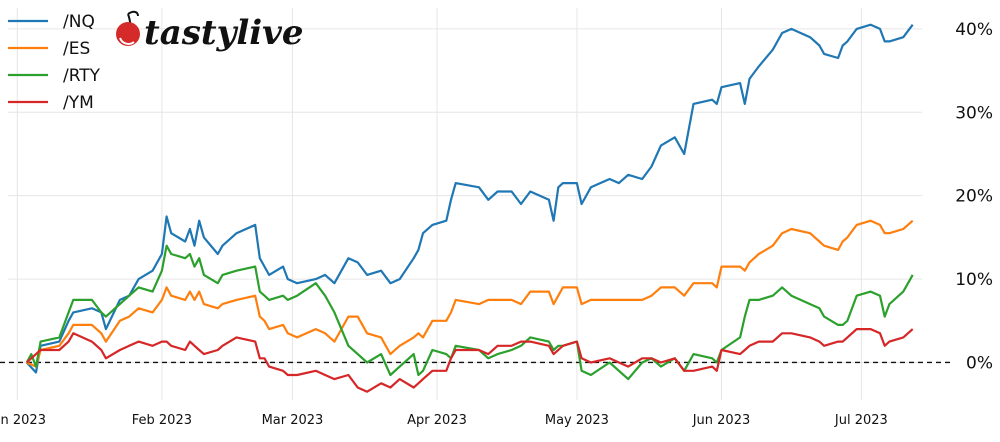 The image size is (1000, 442). What do you see at coordinates (577, 420) in the screenshot?
I see `x-tick-label: May 2023` at bounding box center [577, 420].